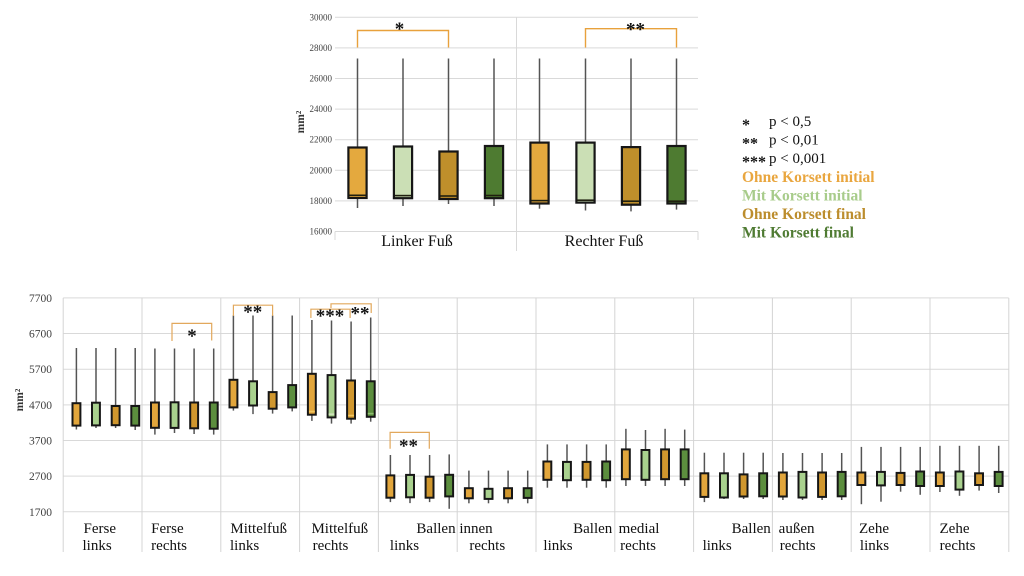 This screenshot has width=1024, height=576. Describe the element at coordinates (321, 79) in the screenshot. I see `svg-text: 26000` at that location.